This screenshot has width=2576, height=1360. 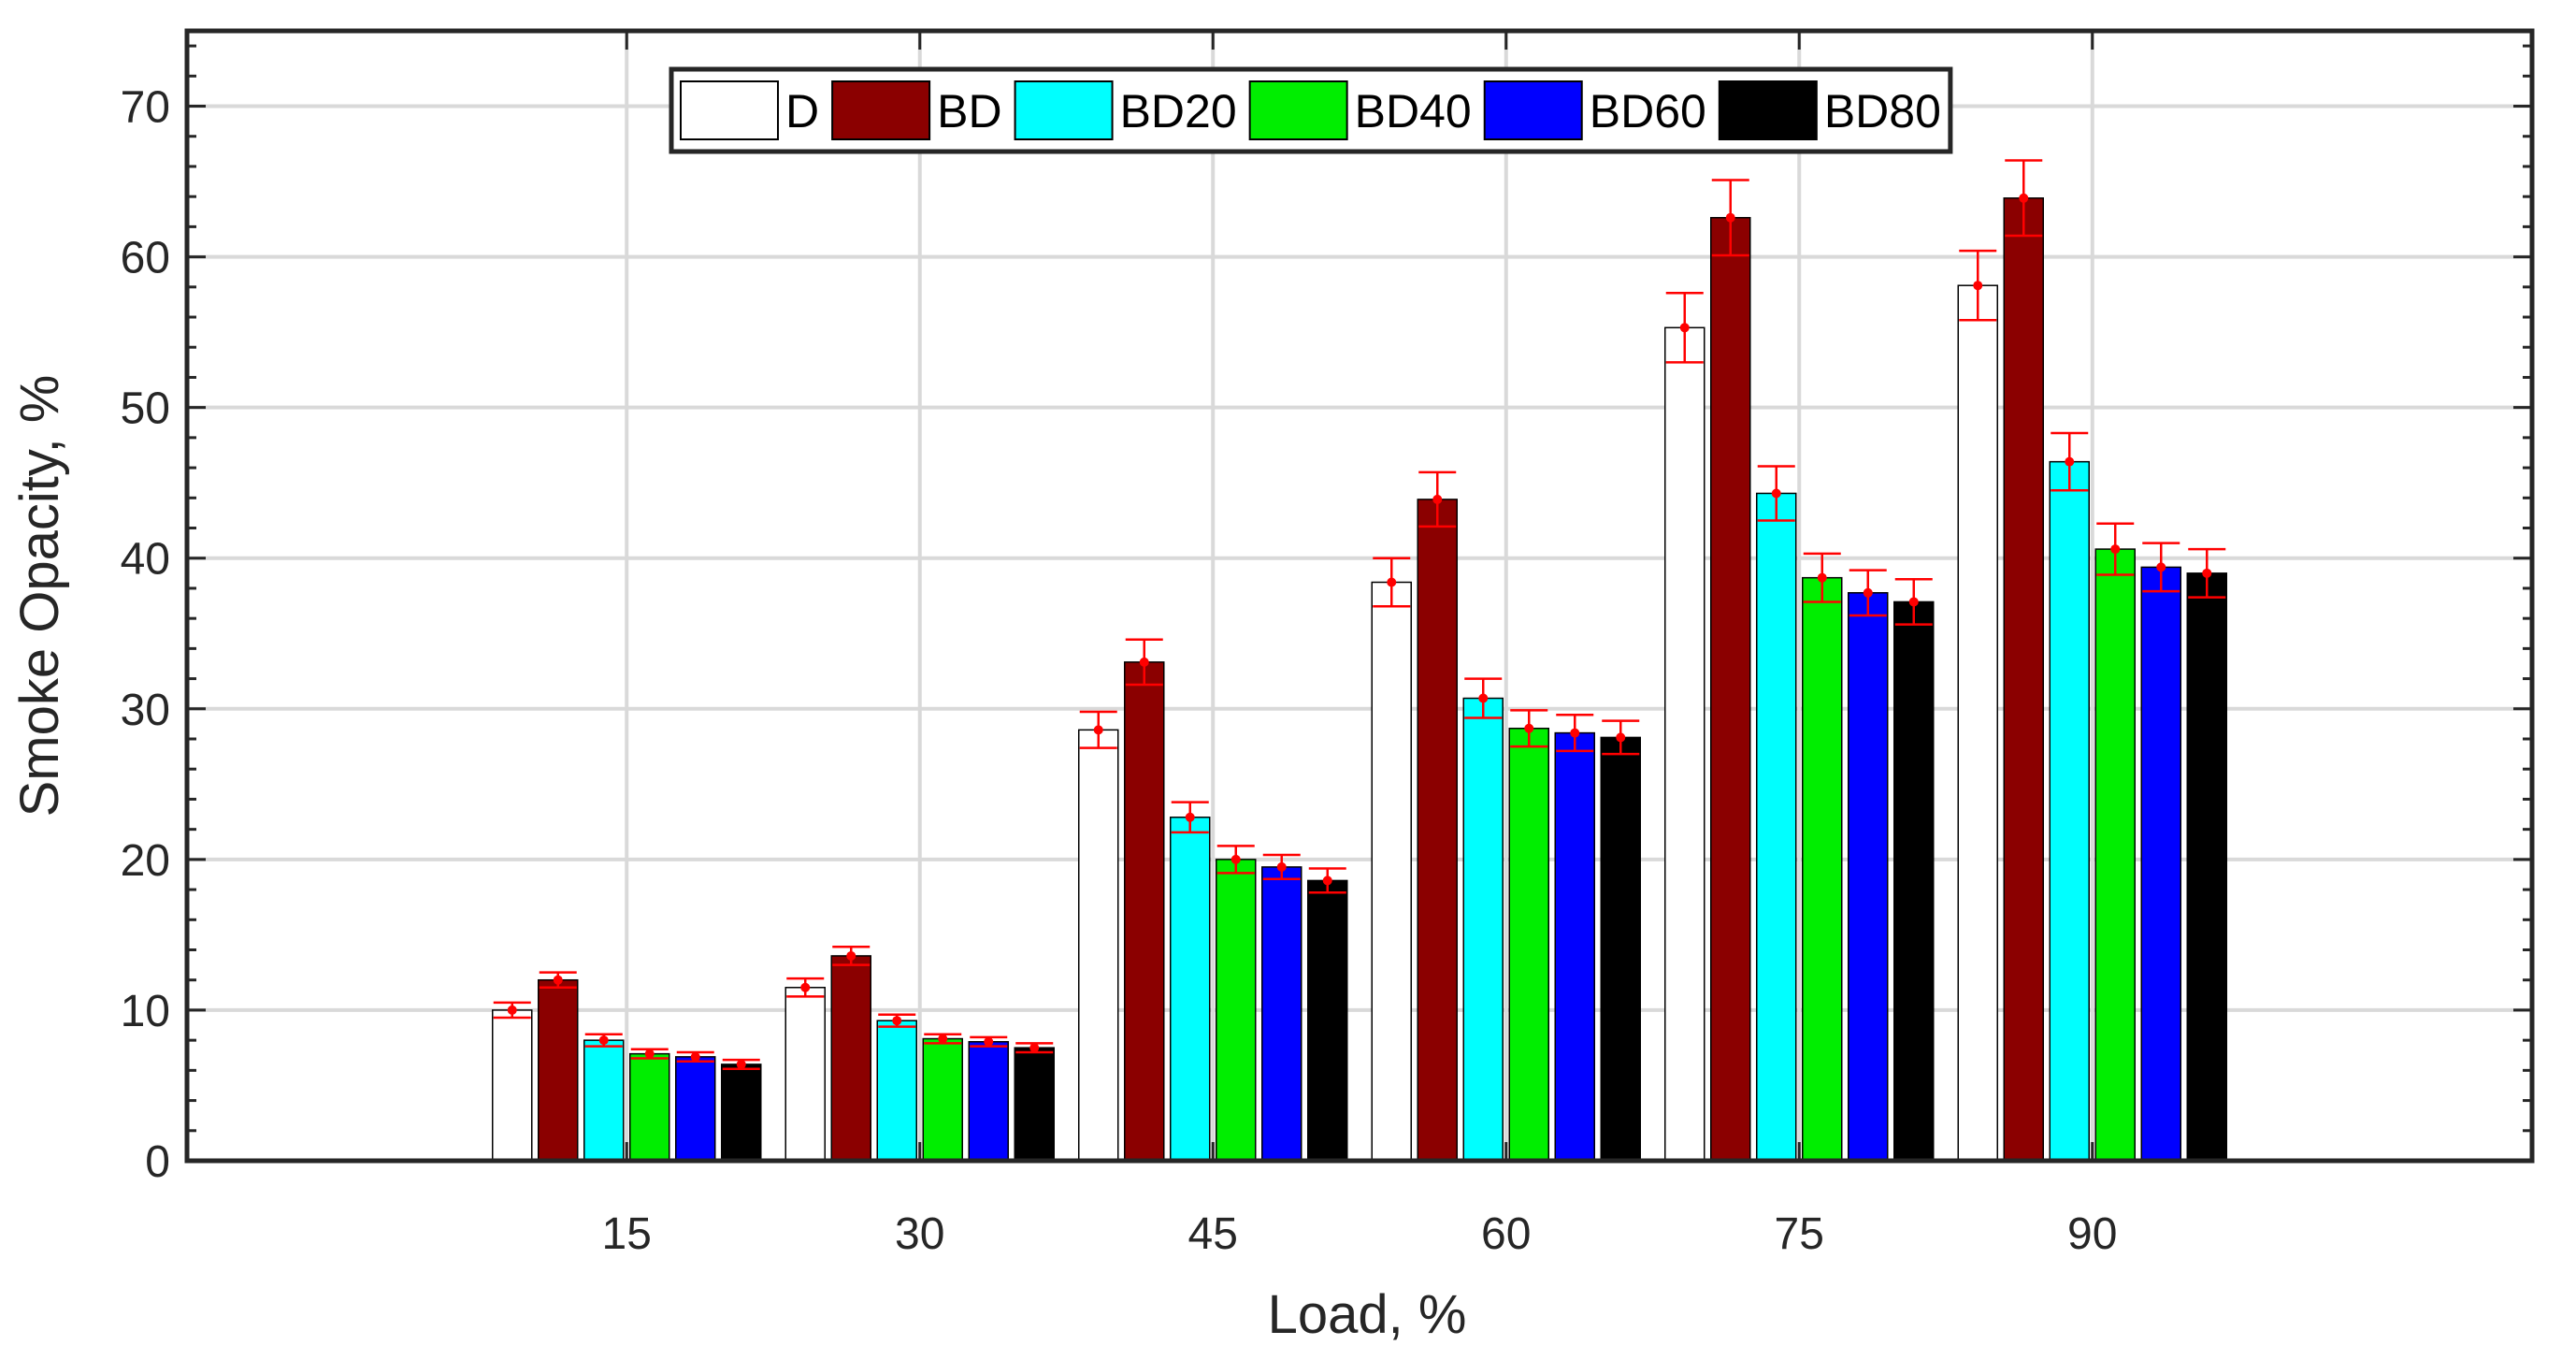 What do you see at coordinates (1360, 1234) in the screenshot?
I see `x-tick-labels: 15 30 45 60 75 90` at bounding box center [1360, 1234].